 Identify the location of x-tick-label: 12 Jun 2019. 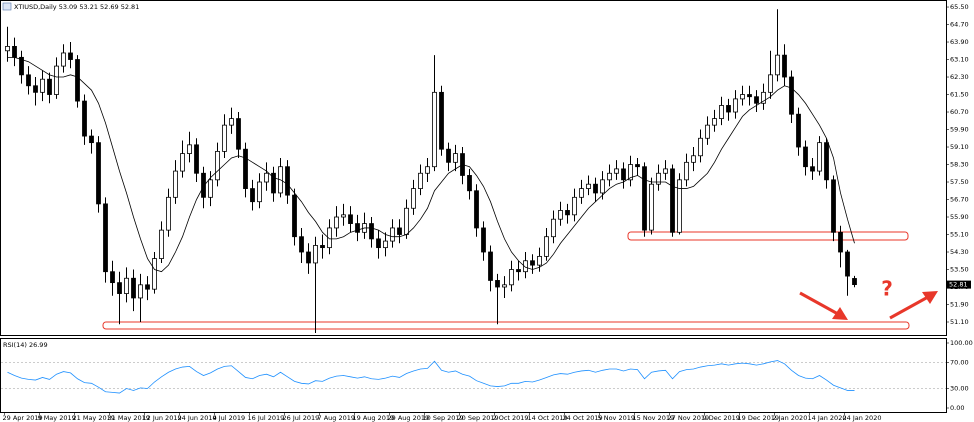
(162, 418).